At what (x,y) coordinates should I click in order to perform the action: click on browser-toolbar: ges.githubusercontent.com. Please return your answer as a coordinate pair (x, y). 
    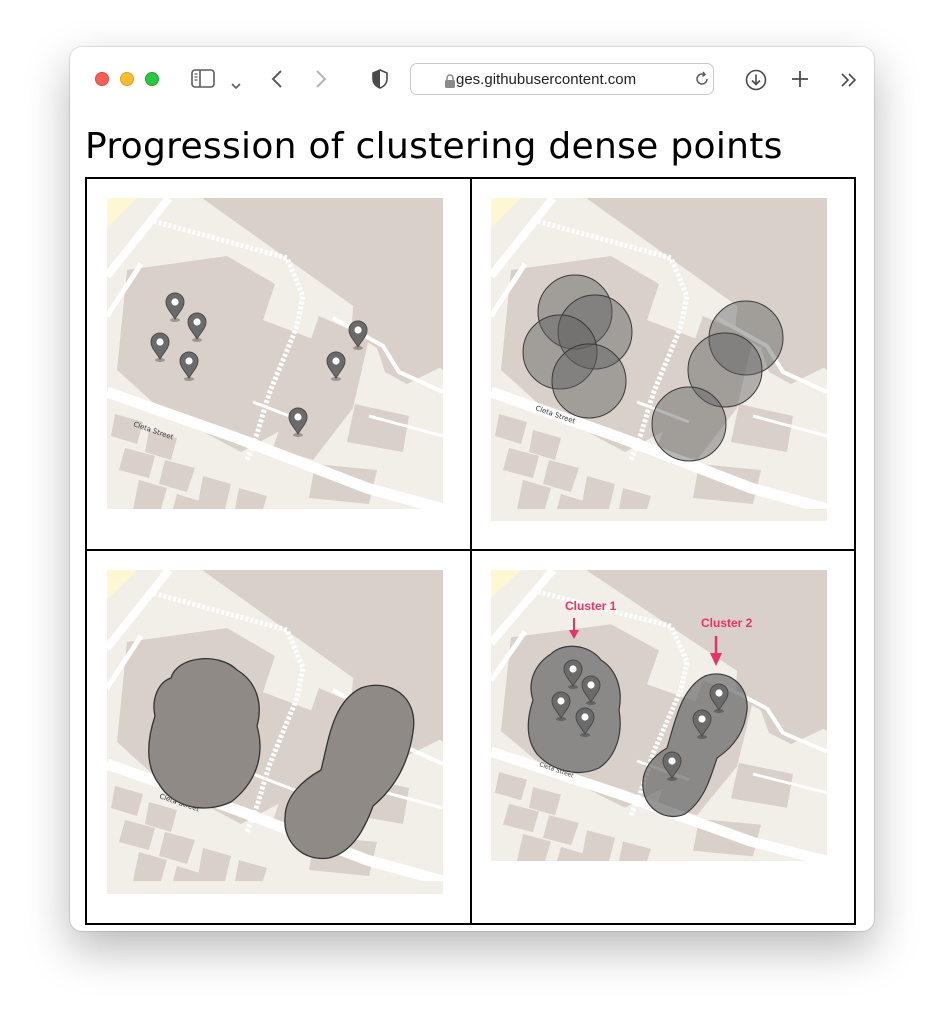
    Looking at the image, I should click on (472, 80).